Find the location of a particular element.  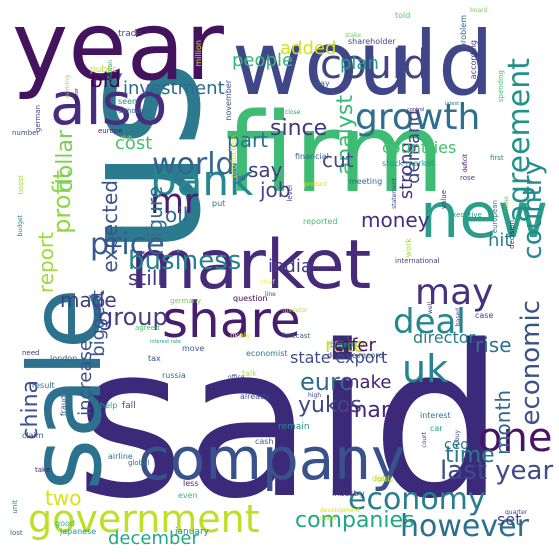

word-hit: hit is located at coordinates (500, 240).